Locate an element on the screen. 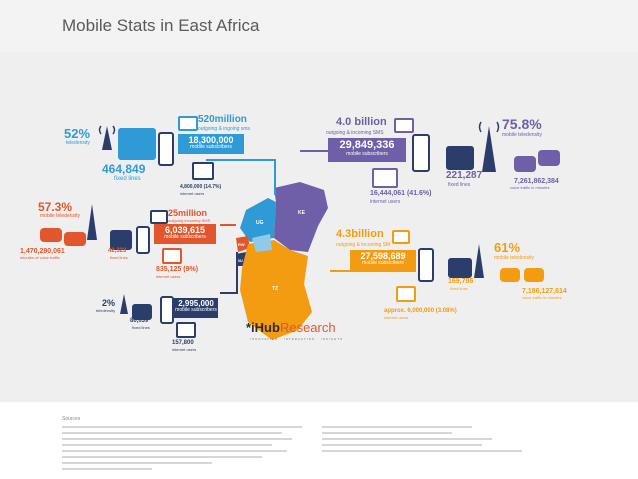  burundi-internet: 157,800 is located at coordinates (183, 343).